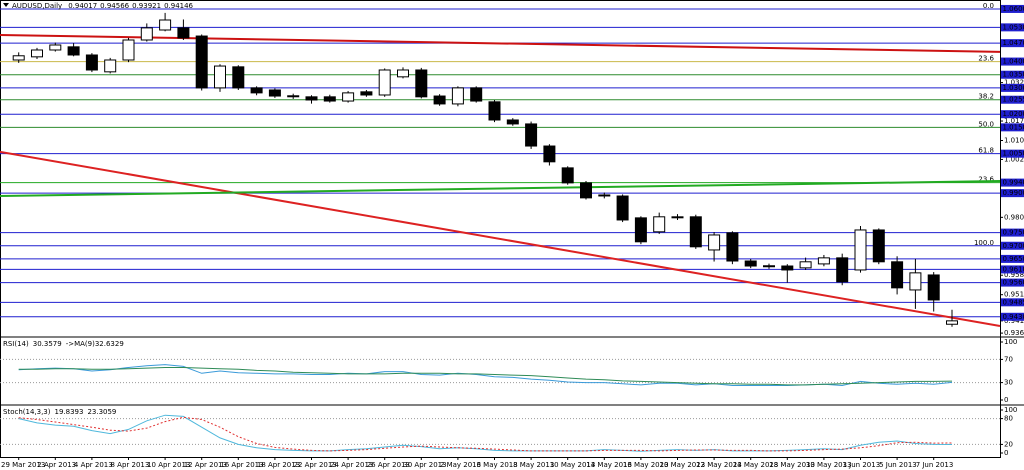  What do you see at coordinates (646, 465) in the screenshot?
I see `x-tick-label: 16 May 2013` at bounding box center [646, 465].